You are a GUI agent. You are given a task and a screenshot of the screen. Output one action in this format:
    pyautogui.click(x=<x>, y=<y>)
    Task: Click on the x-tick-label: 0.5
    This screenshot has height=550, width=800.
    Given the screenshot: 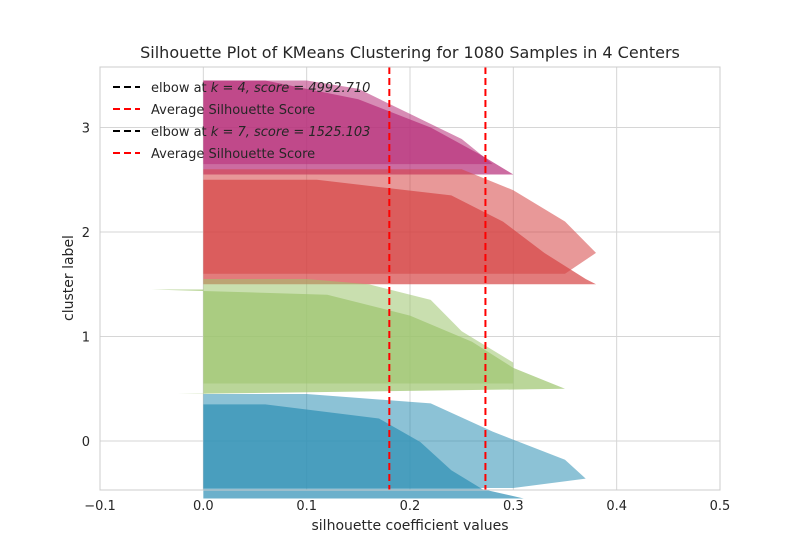 What is the action you would take?
    pyautogui.click(x=720, y=506)
    